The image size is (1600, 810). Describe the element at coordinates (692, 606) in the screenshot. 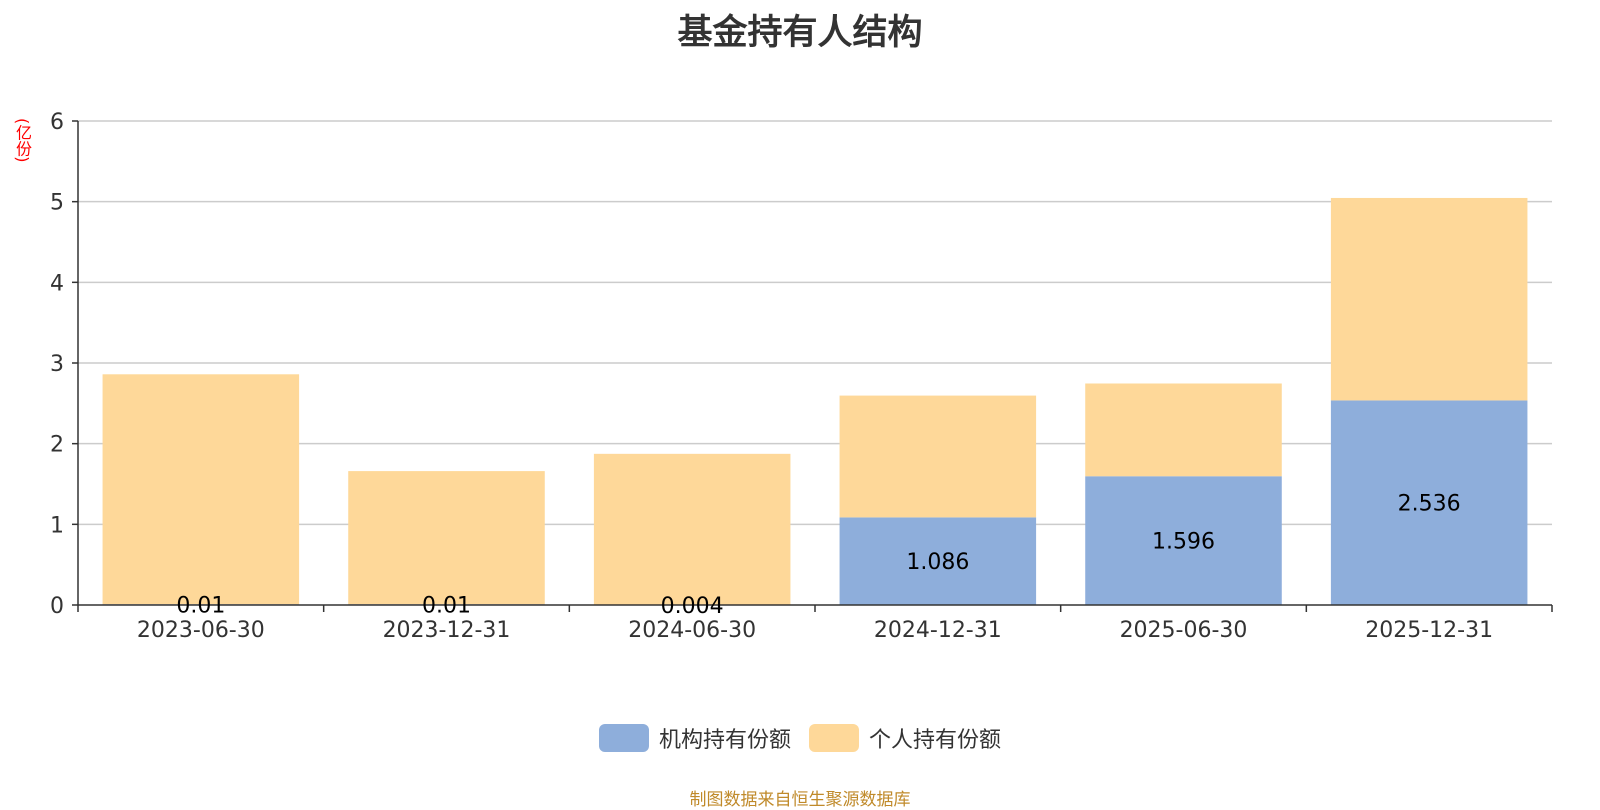

I see `data-label-institutional: 0.004` at that location.